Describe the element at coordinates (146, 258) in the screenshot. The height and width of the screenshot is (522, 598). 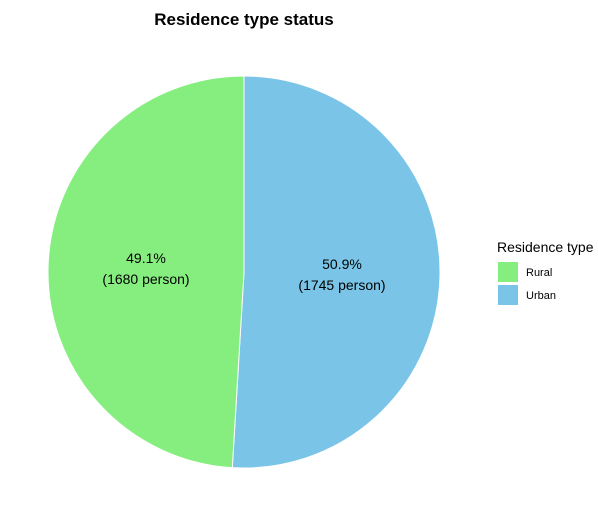
I see `slice-percent-label-rural: 49.1%` at that location.